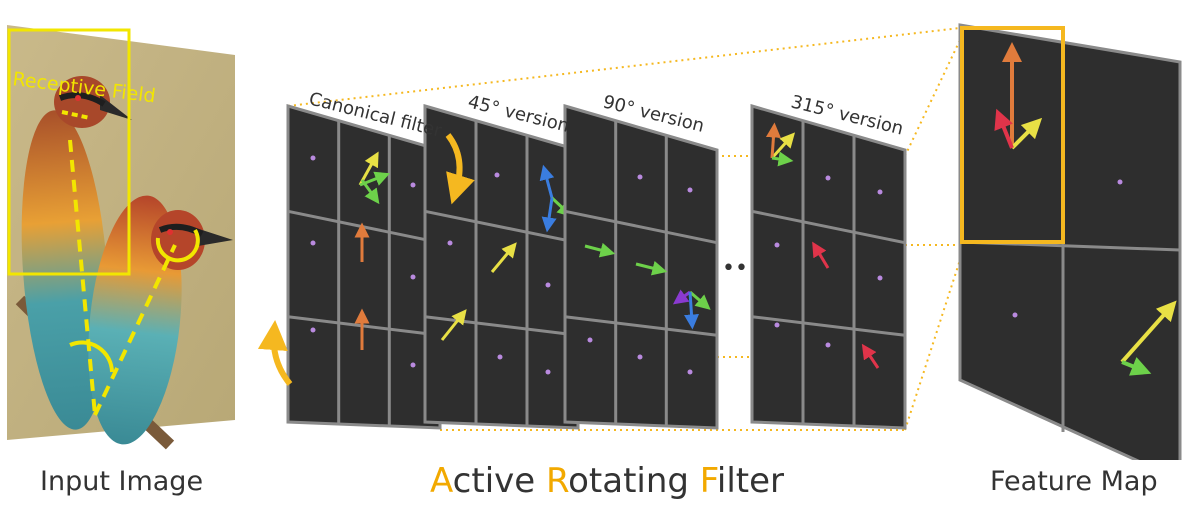 This screenshot has width=1188, height=511. What do you see at coordinates (275, 353) in the screenshot?
I see `rotation-arrow-back-icon` at bounding box center [275, 353].